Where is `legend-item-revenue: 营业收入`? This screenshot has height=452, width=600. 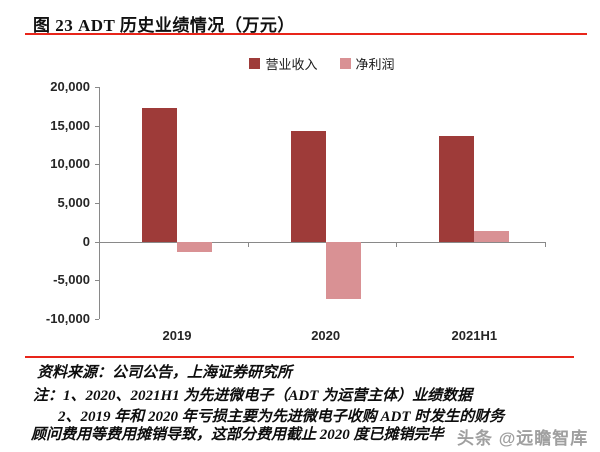 legend-item-revenue: 营业收入 is located at coordinates (283, 63).